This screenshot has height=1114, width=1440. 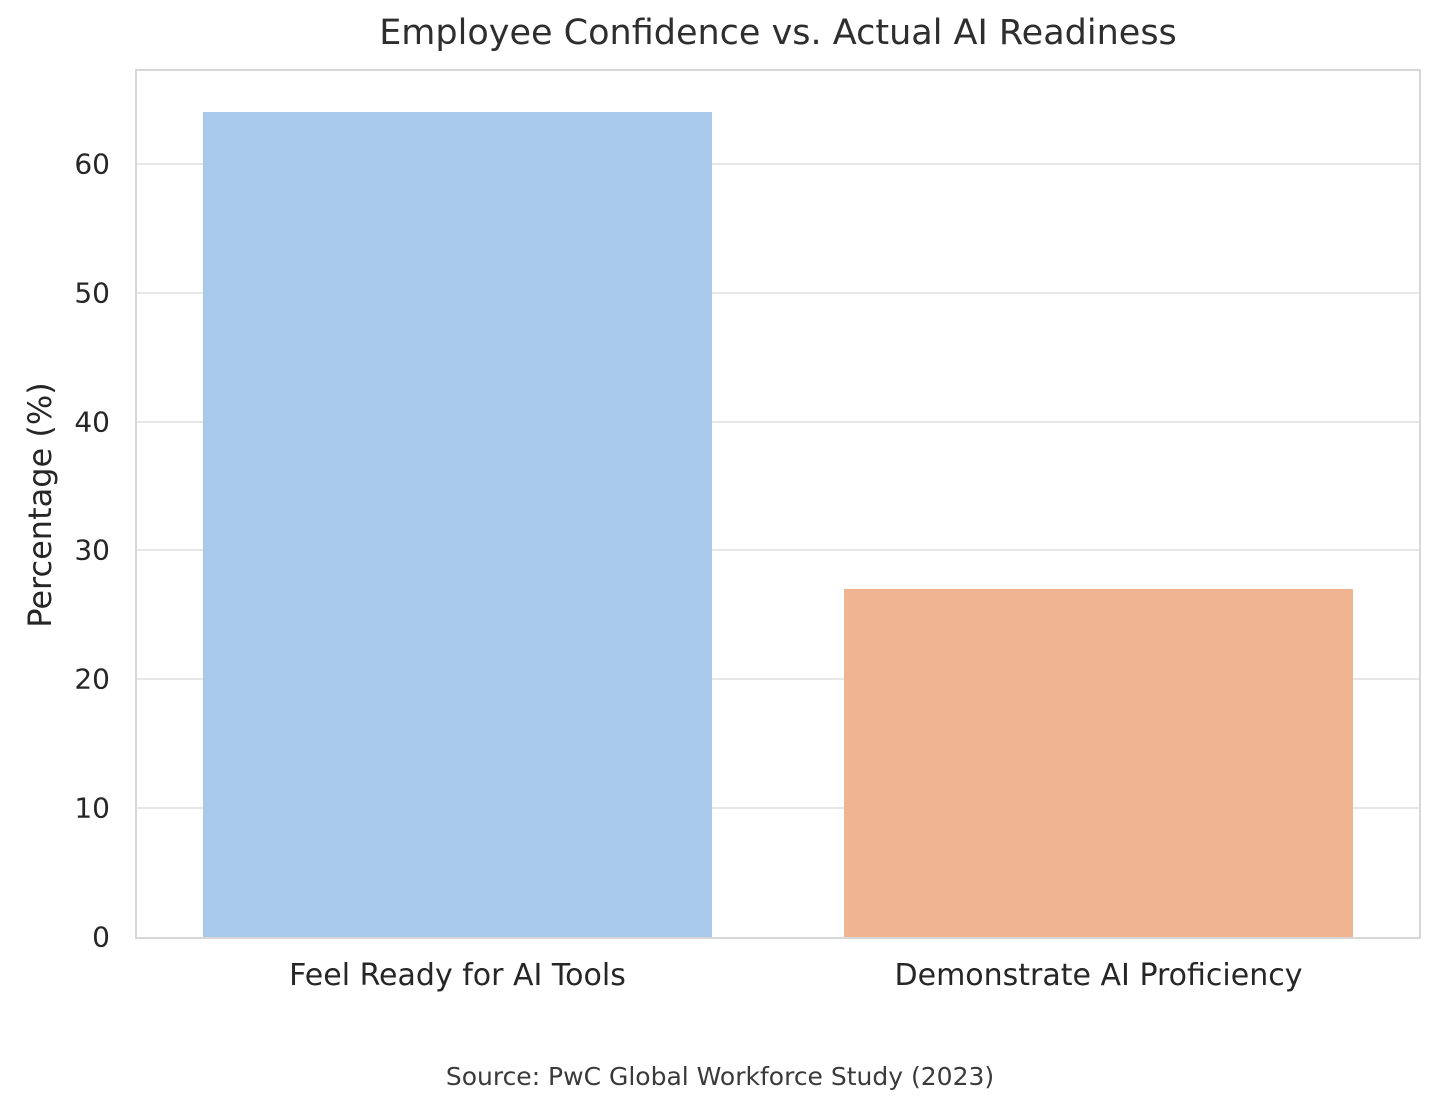 What do you see at coordinates (457, 975) in the screenshot?
I see `x-tick-label-feel-ready-for-ai-tools: Feel Ready for AI Tools` at bounding box center [457, 975].